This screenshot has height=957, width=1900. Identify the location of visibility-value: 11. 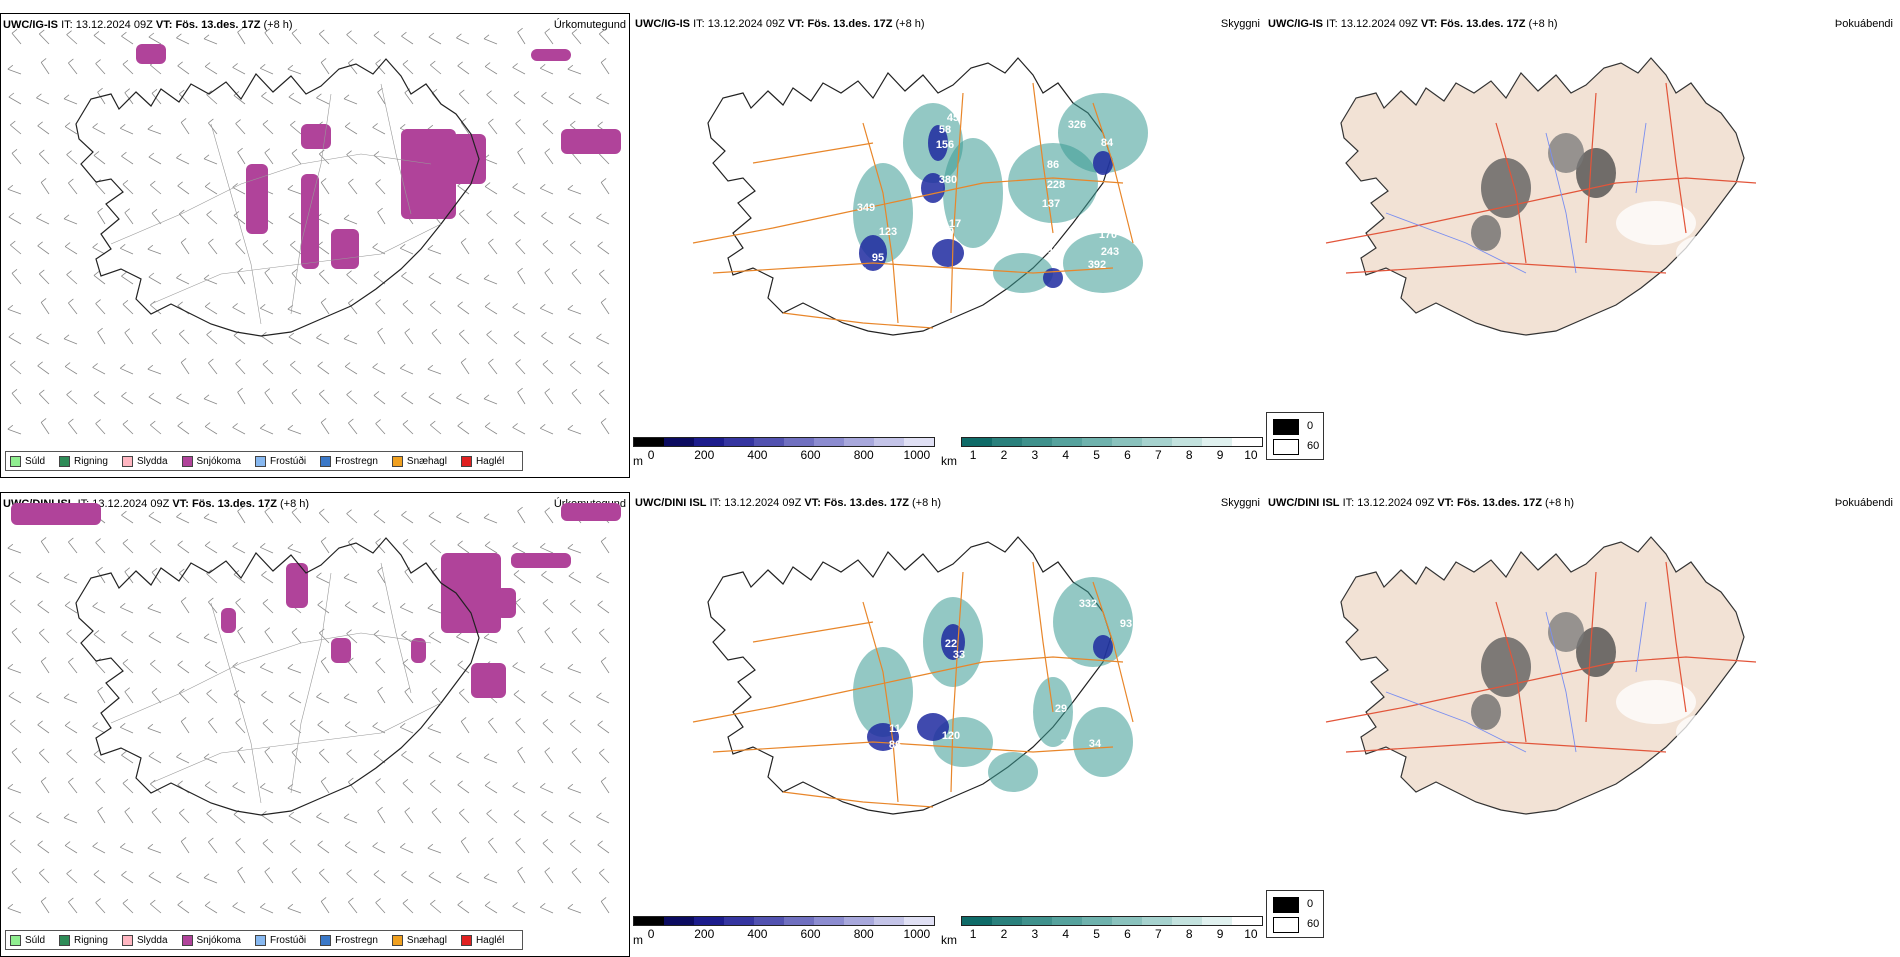
(862, 272).